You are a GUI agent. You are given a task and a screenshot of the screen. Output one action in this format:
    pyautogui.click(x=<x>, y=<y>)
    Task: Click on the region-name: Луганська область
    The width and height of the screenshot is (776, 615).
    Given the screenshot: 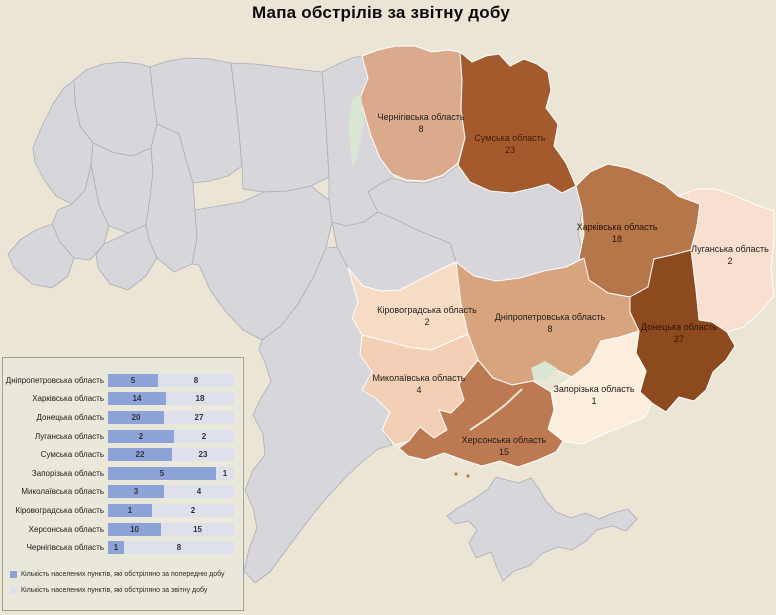 What is the action you would take?
    pyautogui.click(x=730, y=249)
    